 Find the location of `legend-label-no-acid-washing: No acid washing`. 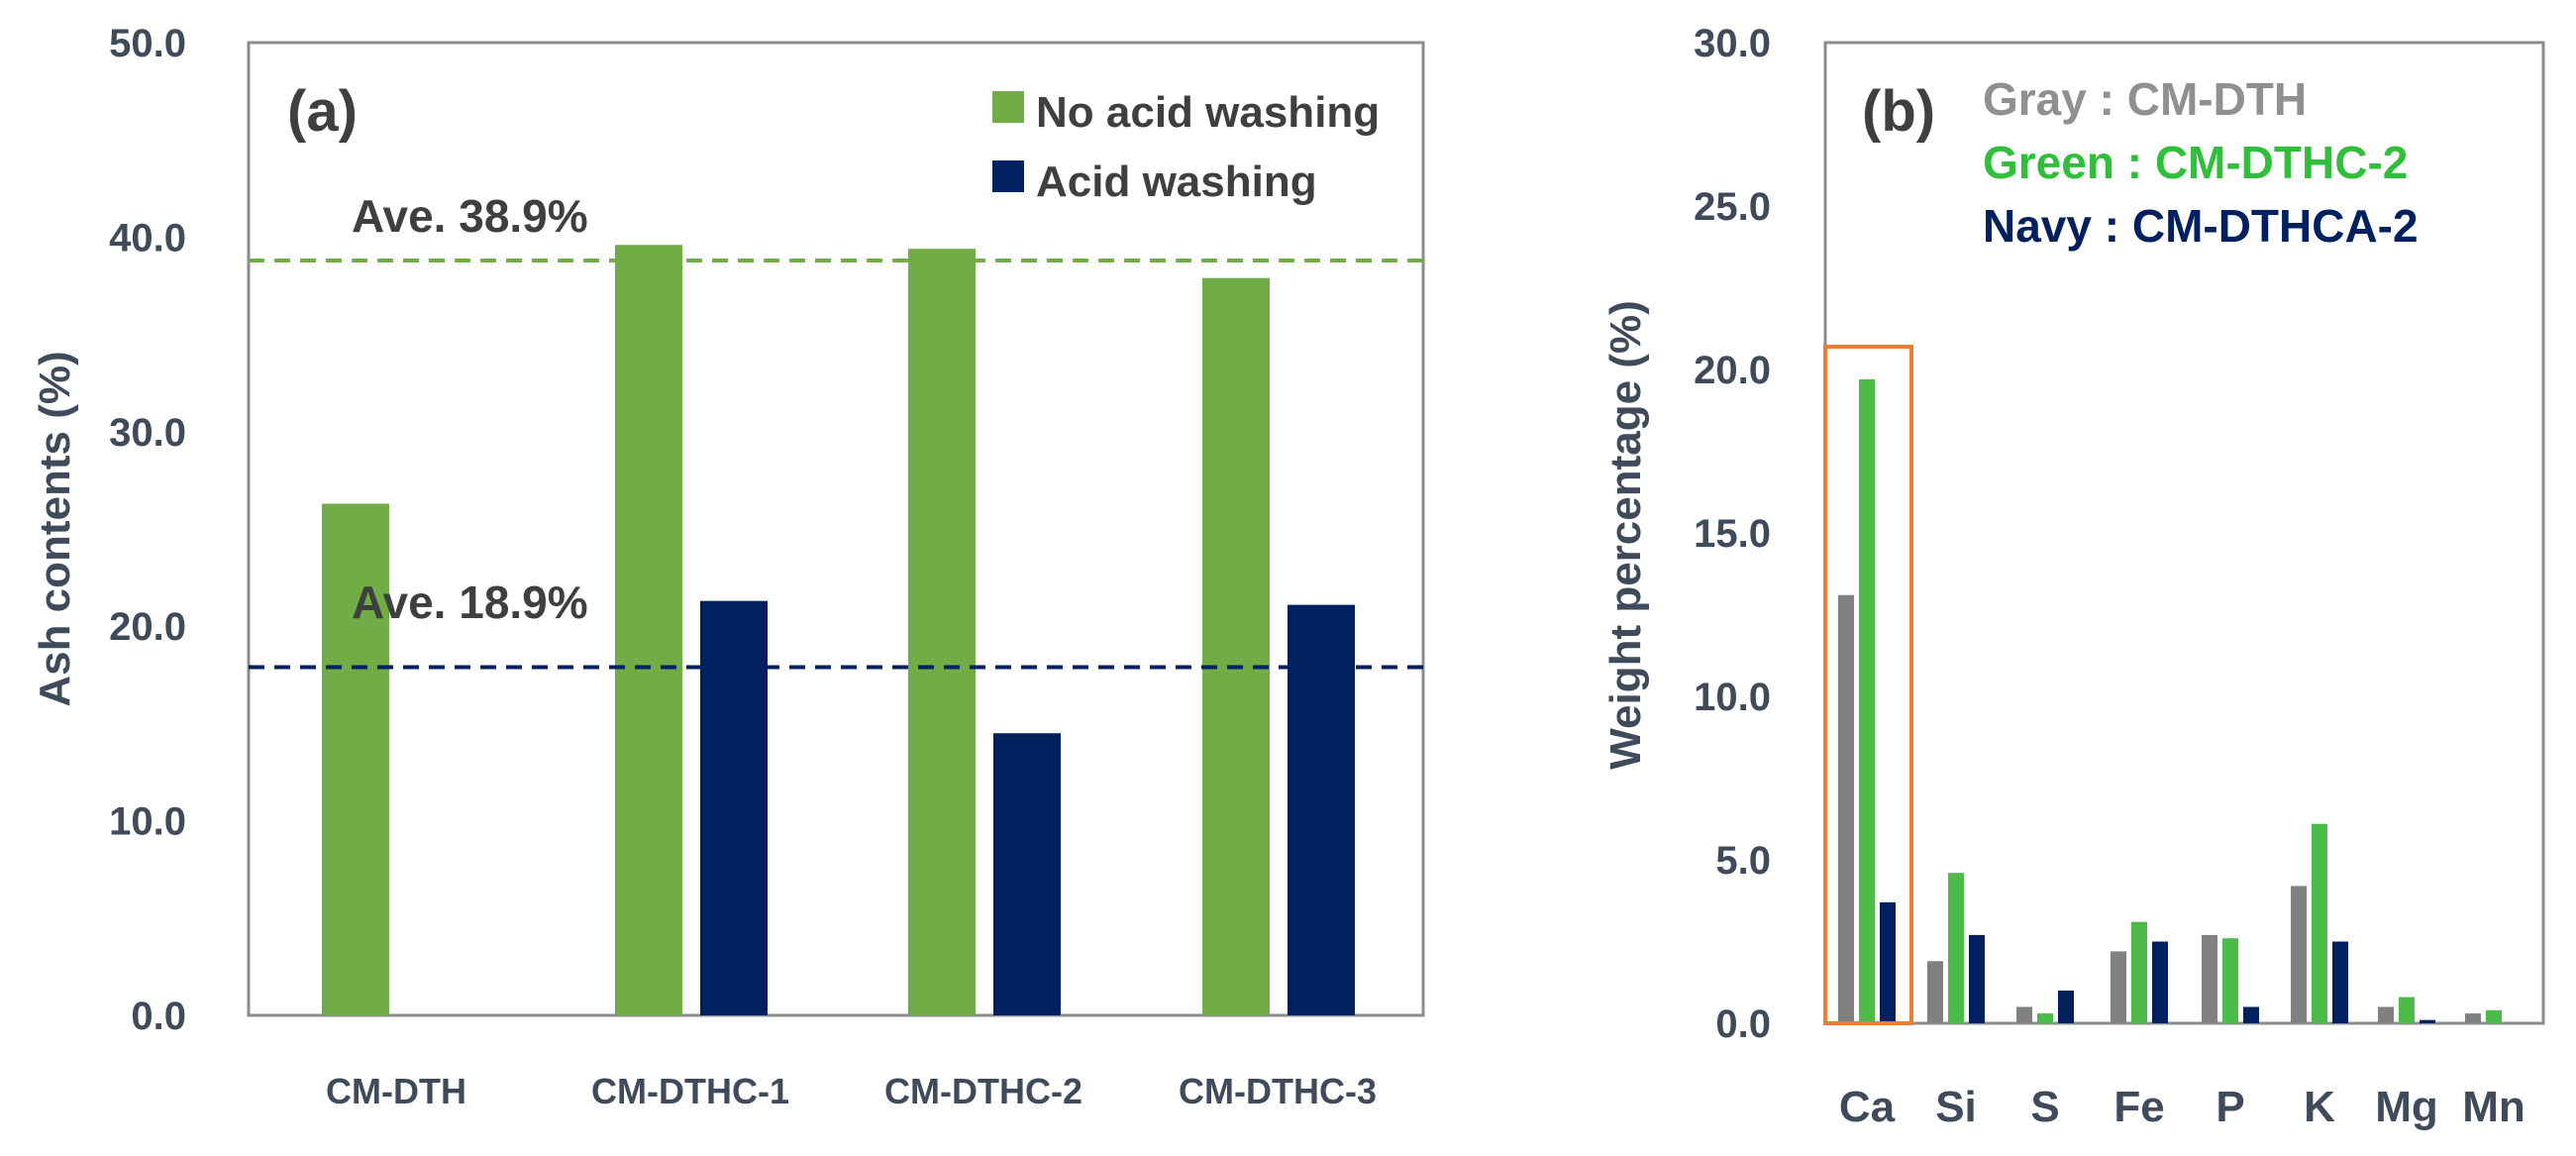

legend-label-no-acid-washing: No acid washing is located at coordinates (1208, 112).